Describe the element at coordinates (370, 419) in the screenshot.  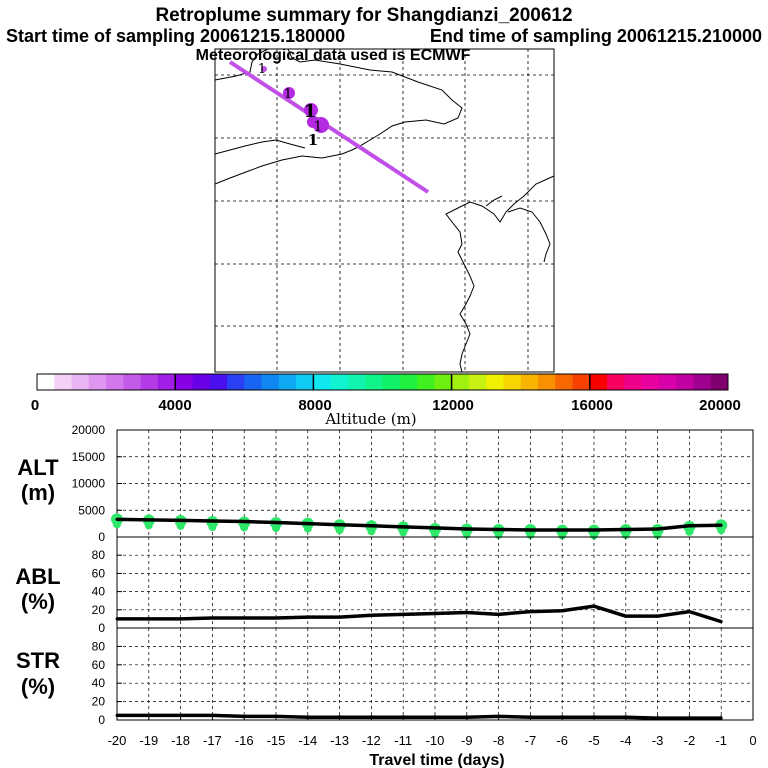
I see `colorbar-label: Altitude (m)` at that location.